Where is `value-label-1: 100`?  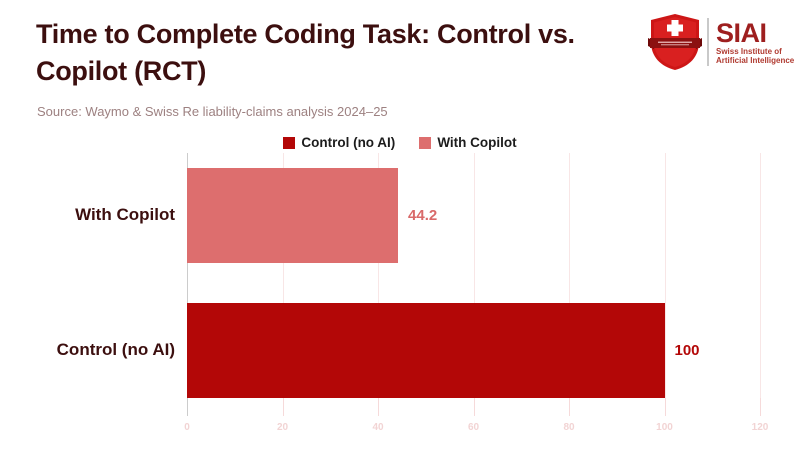
value-label-1: 100 is located at coordinates (687, 350).